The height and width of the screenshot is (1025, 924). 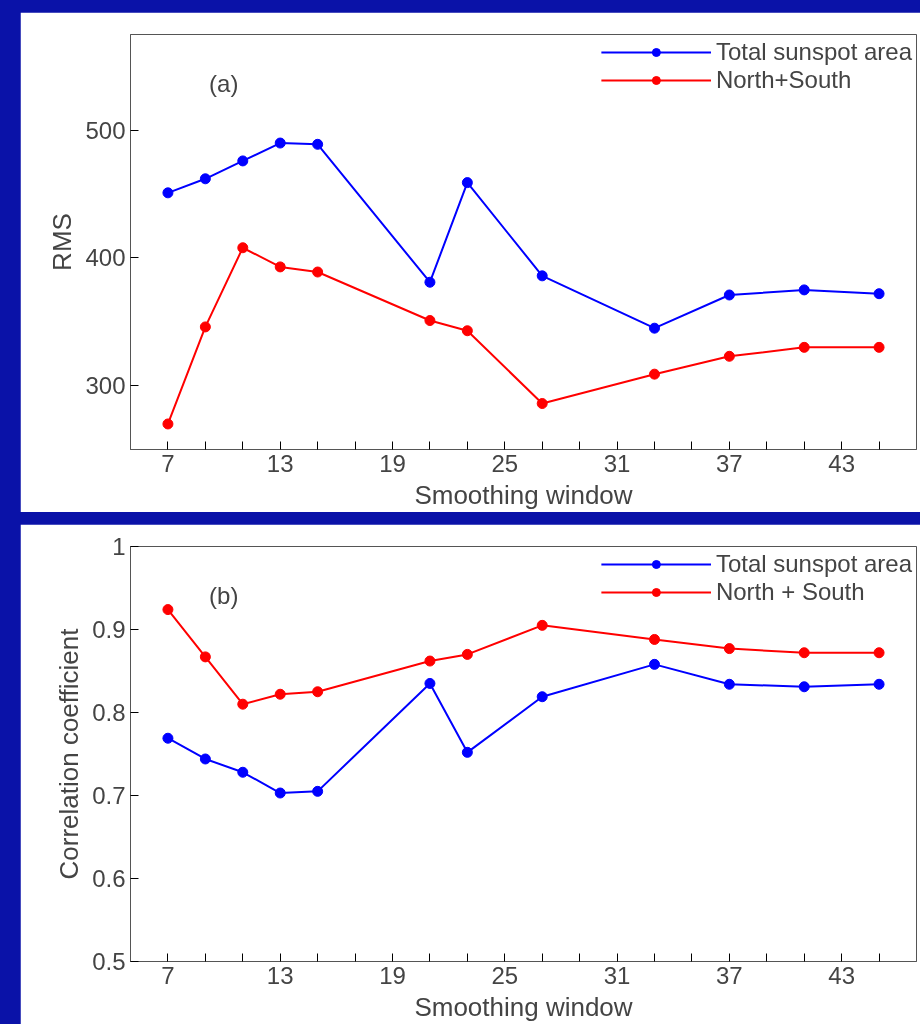 What do you see at coordinates (109, 629) in the screenshot?
I see `y-tick-label: 0.9` at bounding box center [109, 629].